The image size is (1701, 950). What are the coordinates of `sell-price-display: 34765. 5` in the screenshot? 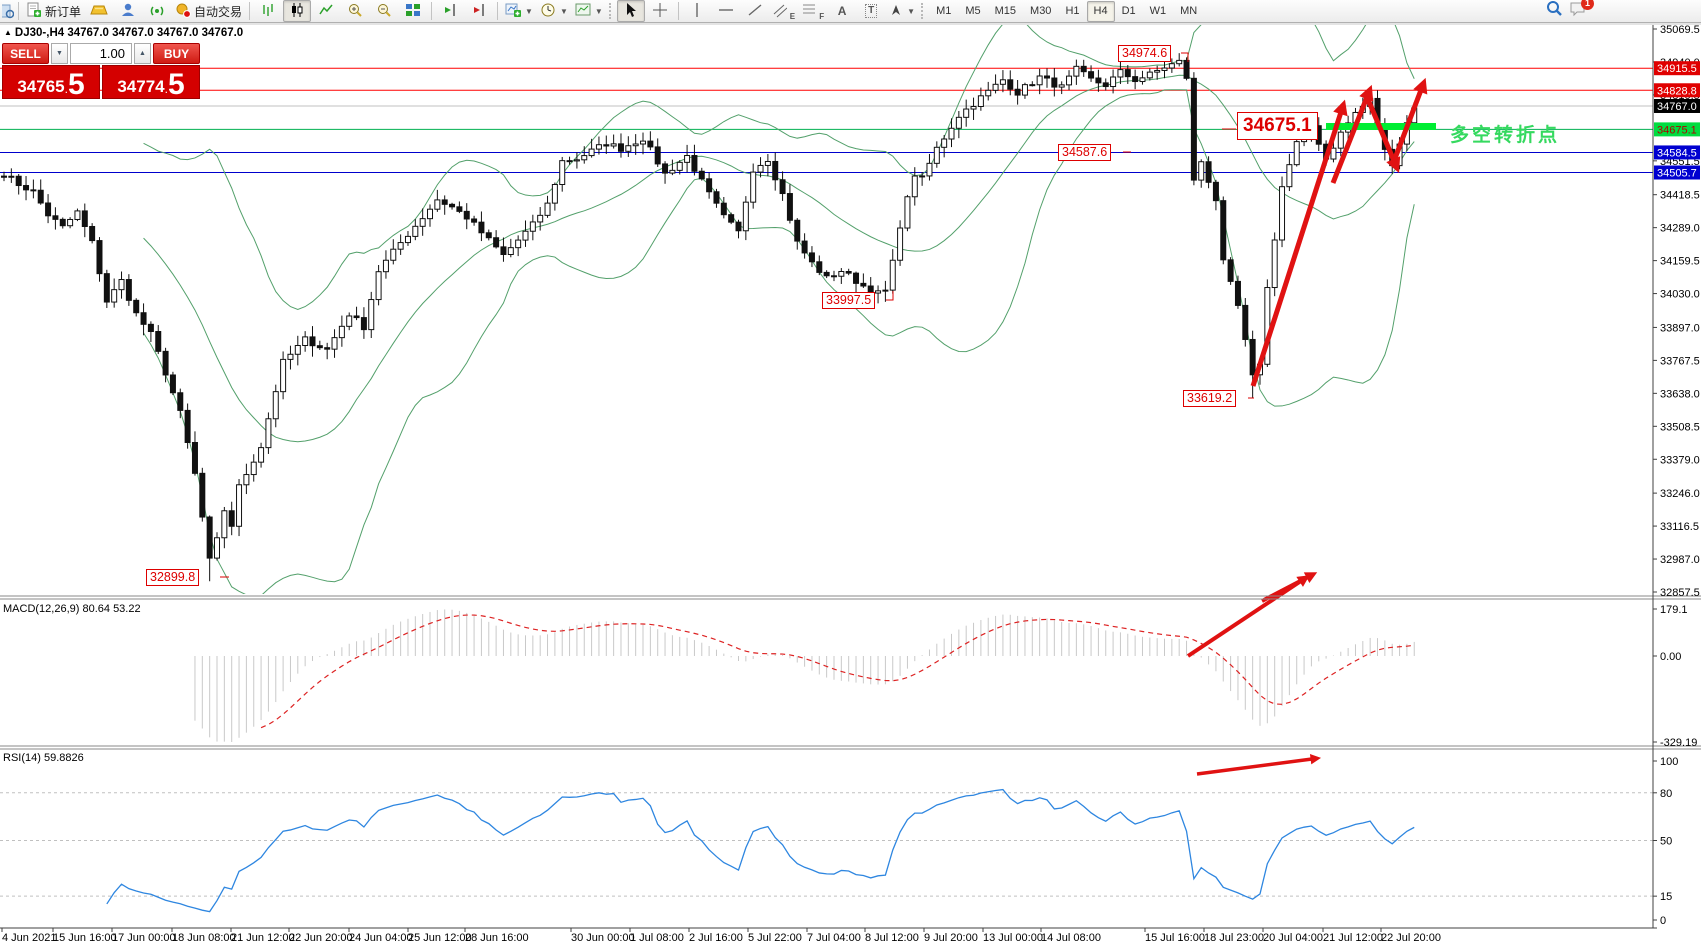 It's located at (51, 82).